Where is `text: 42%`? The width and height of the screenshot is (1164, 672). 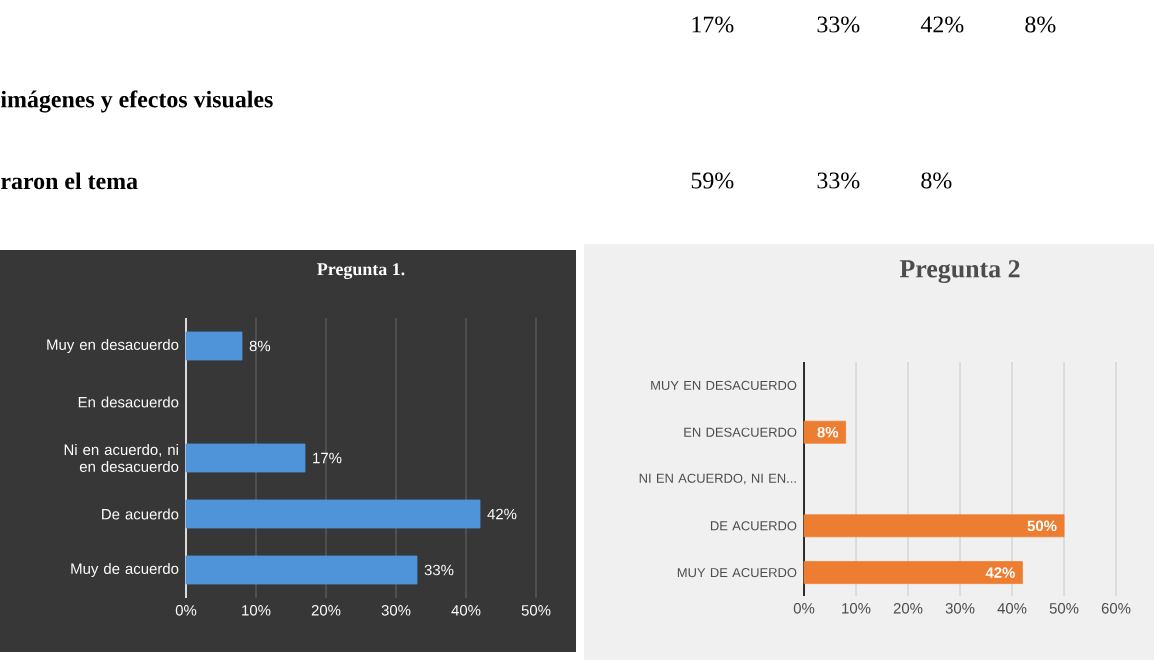 text: 42% is located at coordinates (942, 24).